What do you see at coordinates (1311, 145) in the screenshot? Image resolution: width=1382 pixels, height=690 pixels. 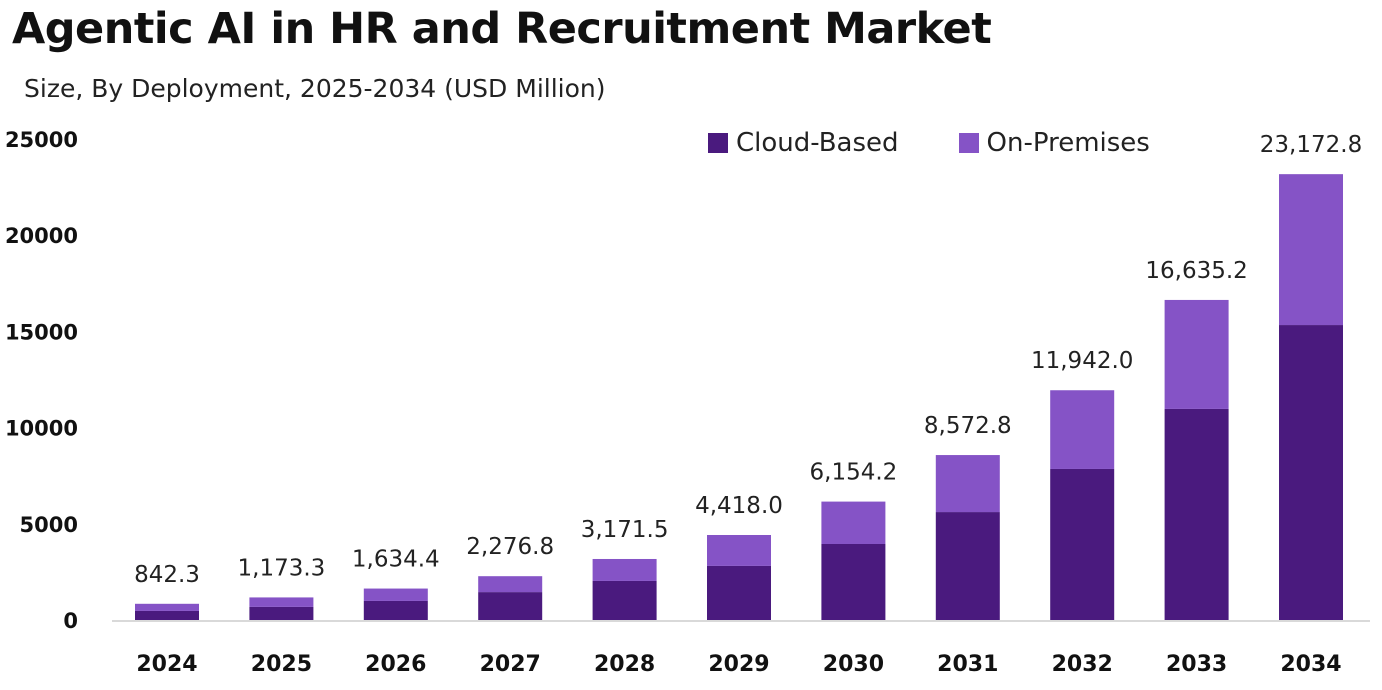 I see `data-label-2034: 23,172.8` at bounding box center [1311, 145].